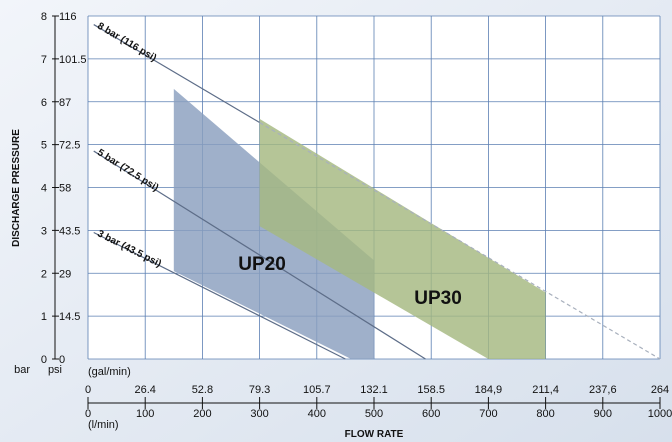 The height and width of the screenshot is (442, 672). I want to click on x-tick-label-gal: 184,9, so click(489, 390).